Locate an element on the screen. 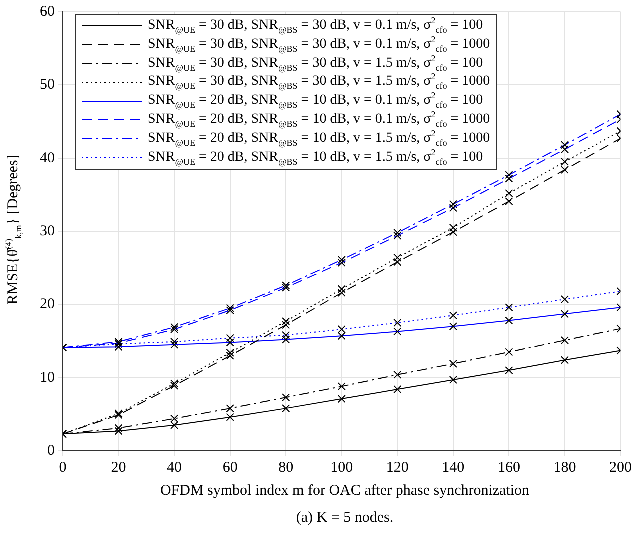  x-tick-label: 40 is located at coordinates (174, 468).